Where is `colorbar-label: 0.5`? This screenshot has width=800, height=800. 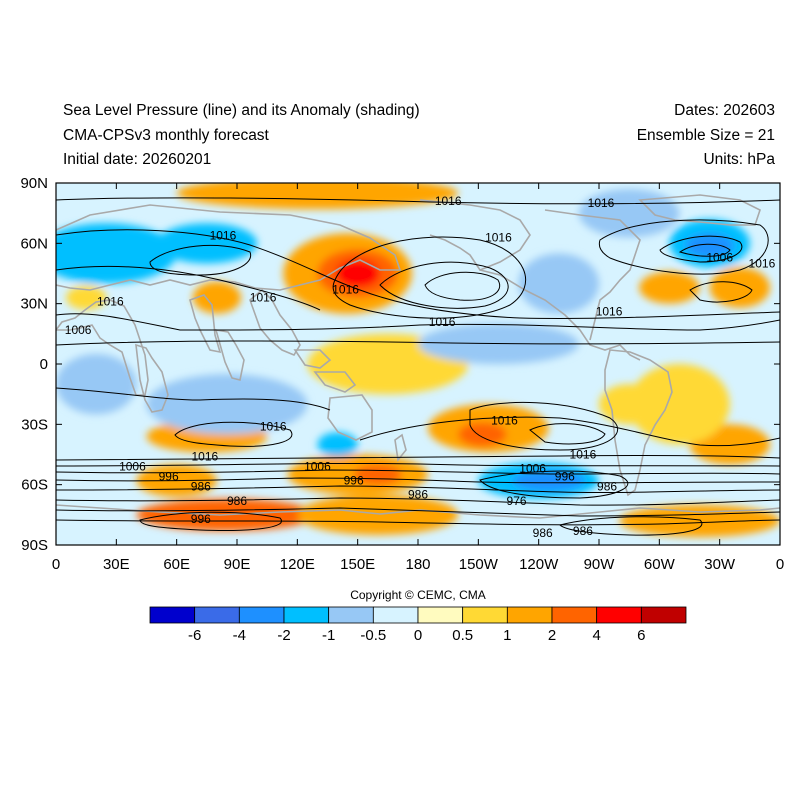 colorbar-label: 0.5 is located at coordinates (462, 635).